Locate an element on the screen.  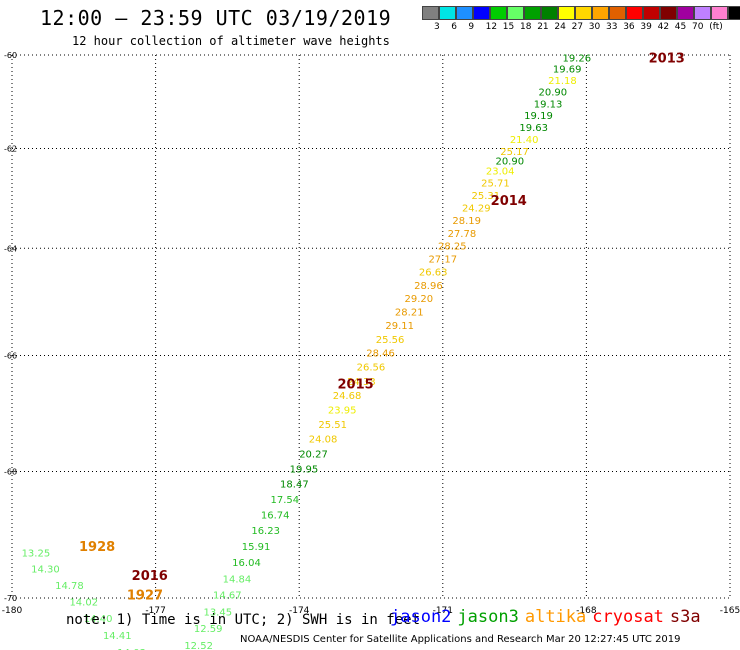
legend-tick-label: 39 is located at coordinates (646, 27).